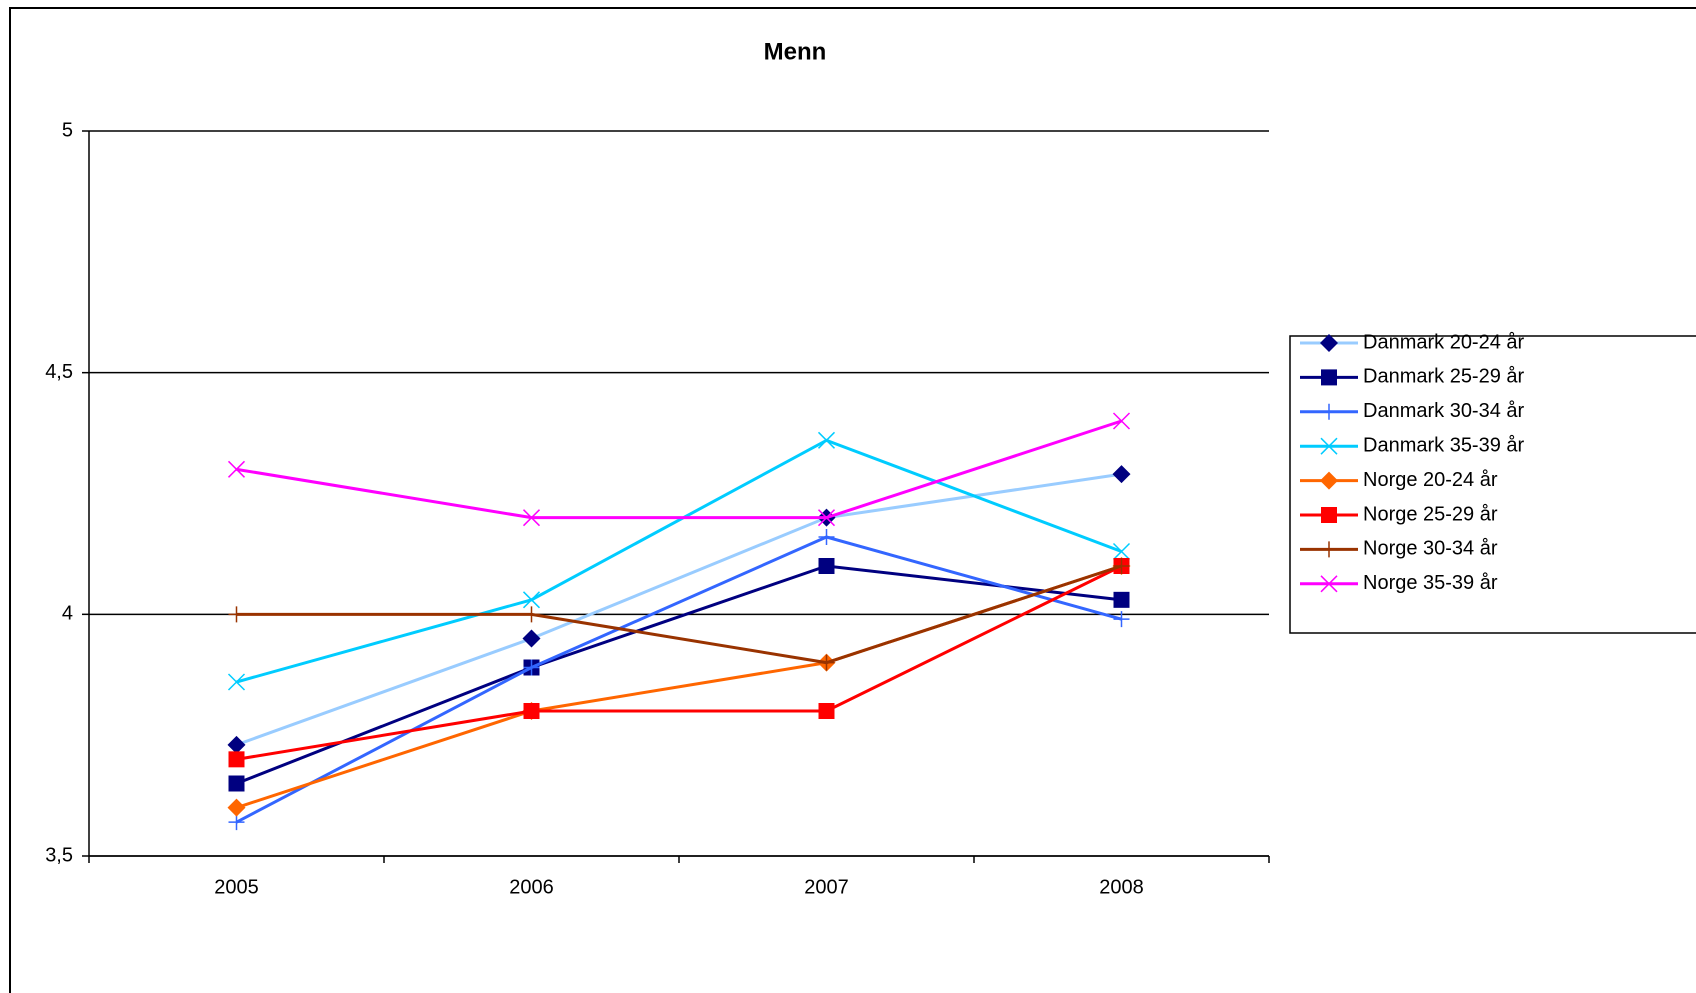  What do you see at coordinates (67, 614) in the screenshot?
I see `y-tick-label: 4` at bounding box center [67, 614].